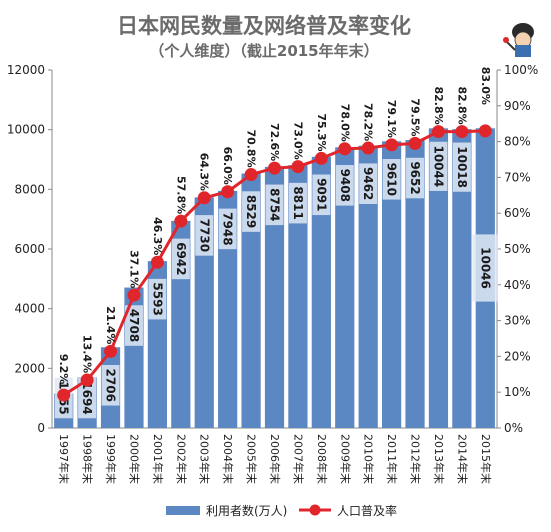  What do you see at coordinates (63, 369) in the screenshot?
I see `line-value-label: 9.2%` at bounding box center [63, 369].